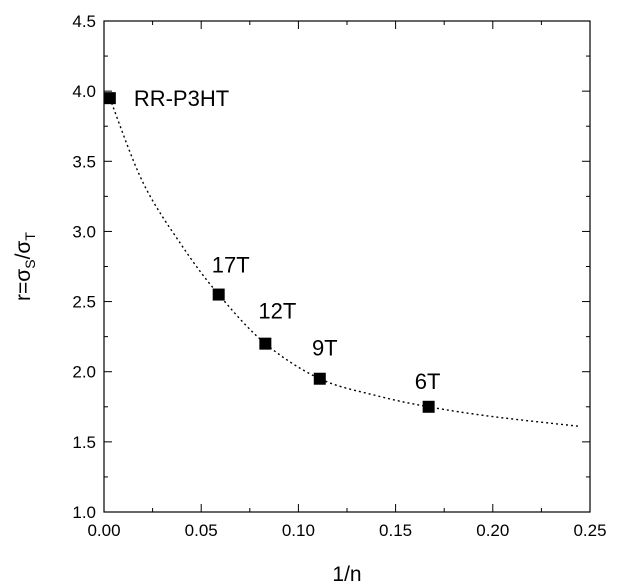  I want to click on x-axis-title: 1/n, so click(346, 574).